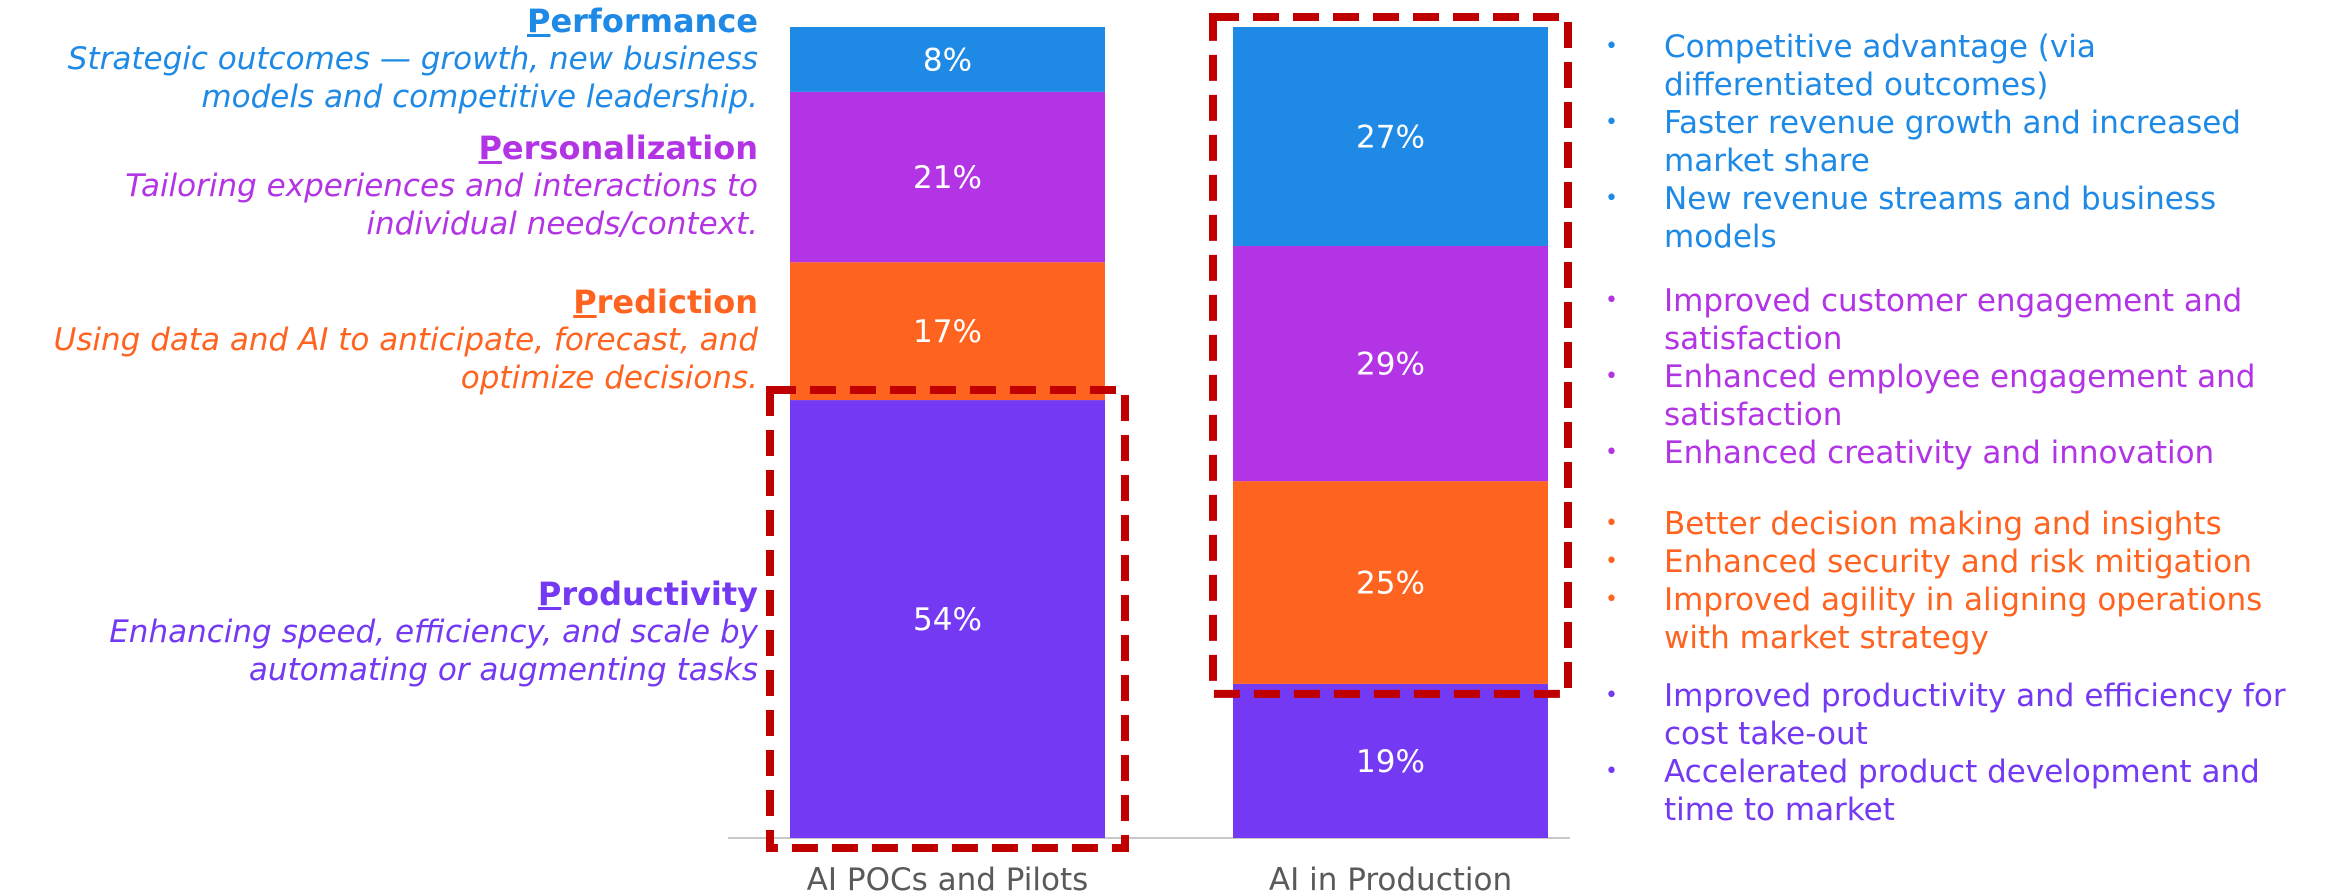 This screenshot has width=2336, height=893. I want to click on bullet-item: • Enhanced creativity and innovation, so click(1968, 453).